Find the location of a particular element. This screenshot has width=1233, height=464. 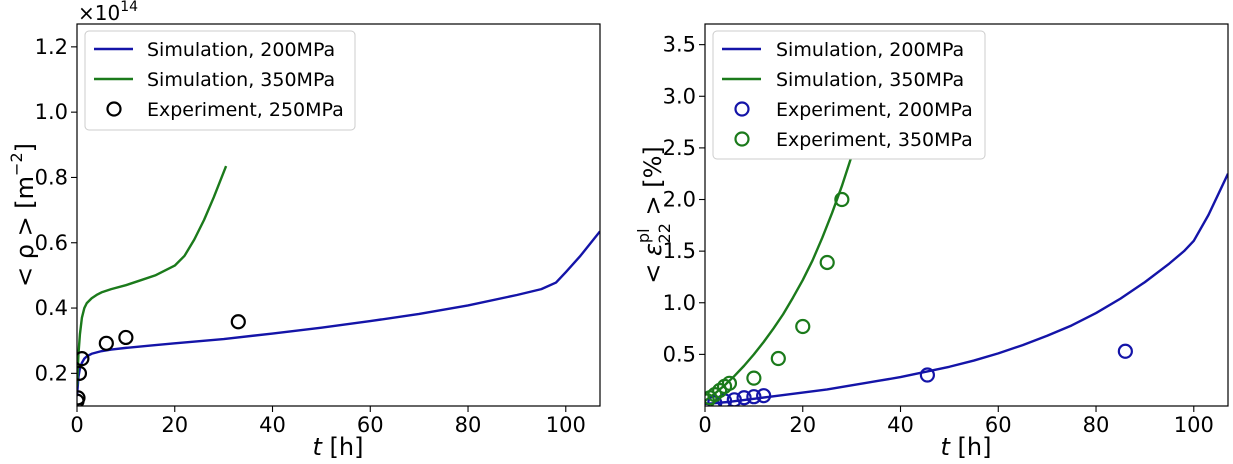

left-x-tick-label: 60 is located at coordinates (370, 425).